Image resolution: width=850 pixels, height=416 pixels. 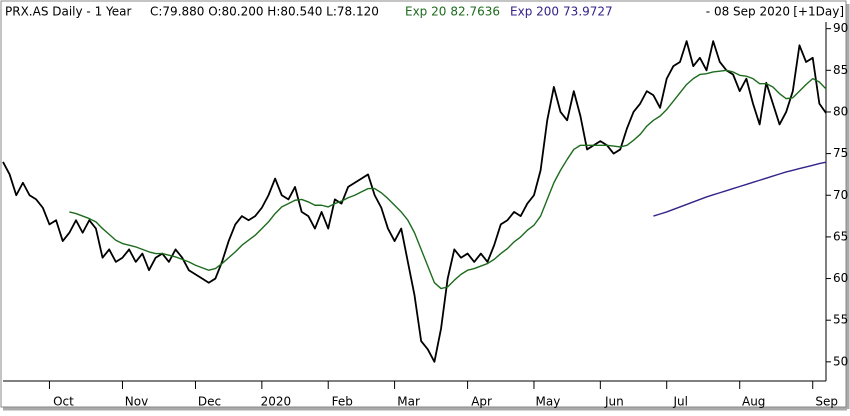 What do you see at coordinates (276, 402) in the screenshot?
I see `x-tick-label: 2020` at bounding box center [276, 402].